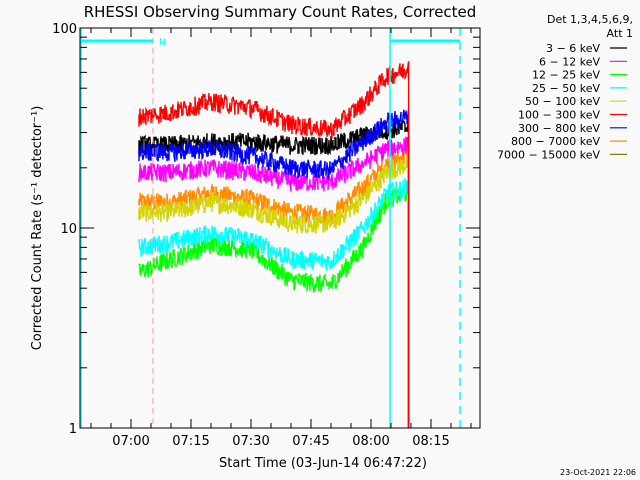  I want to click on legend-label: 7000 − 15000 keV, so click(548, 154).